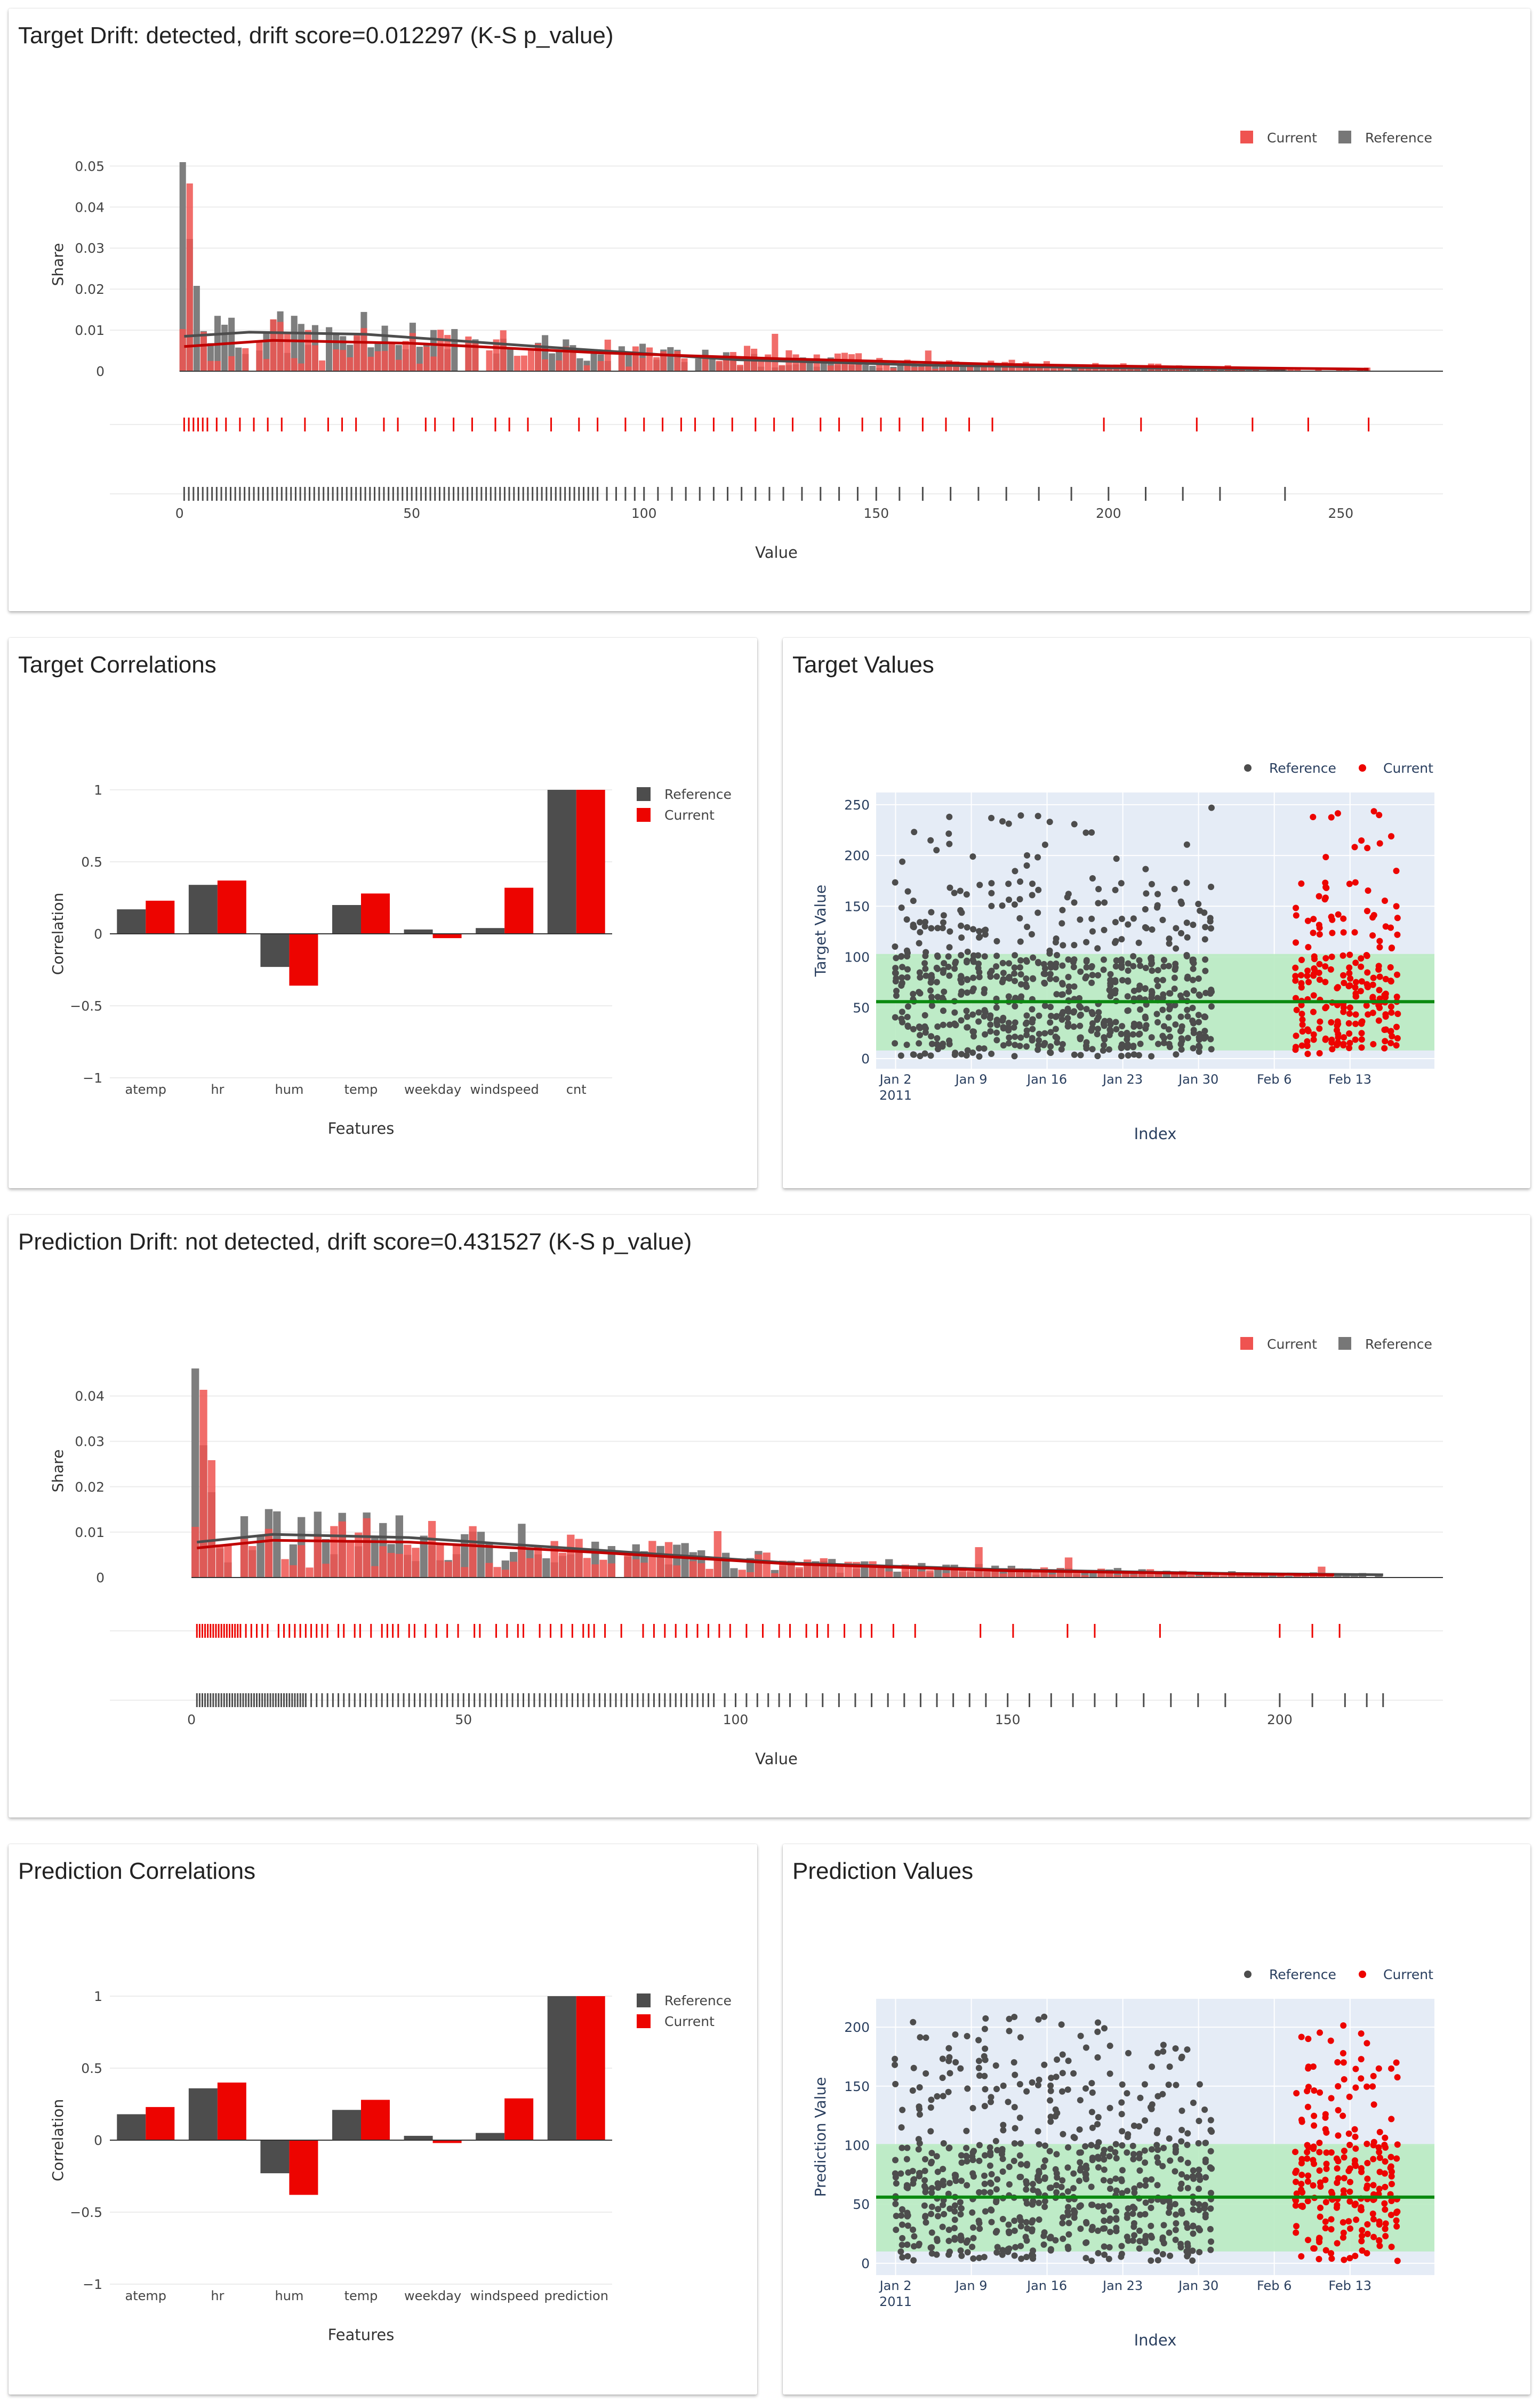 The width and height of the screenshot is (1540, 2402). What do you see at coordinates (1046, 1079) in the screenshot?
I see `x-tick-label: Jan 16` at bounding box center [1046, 1079].